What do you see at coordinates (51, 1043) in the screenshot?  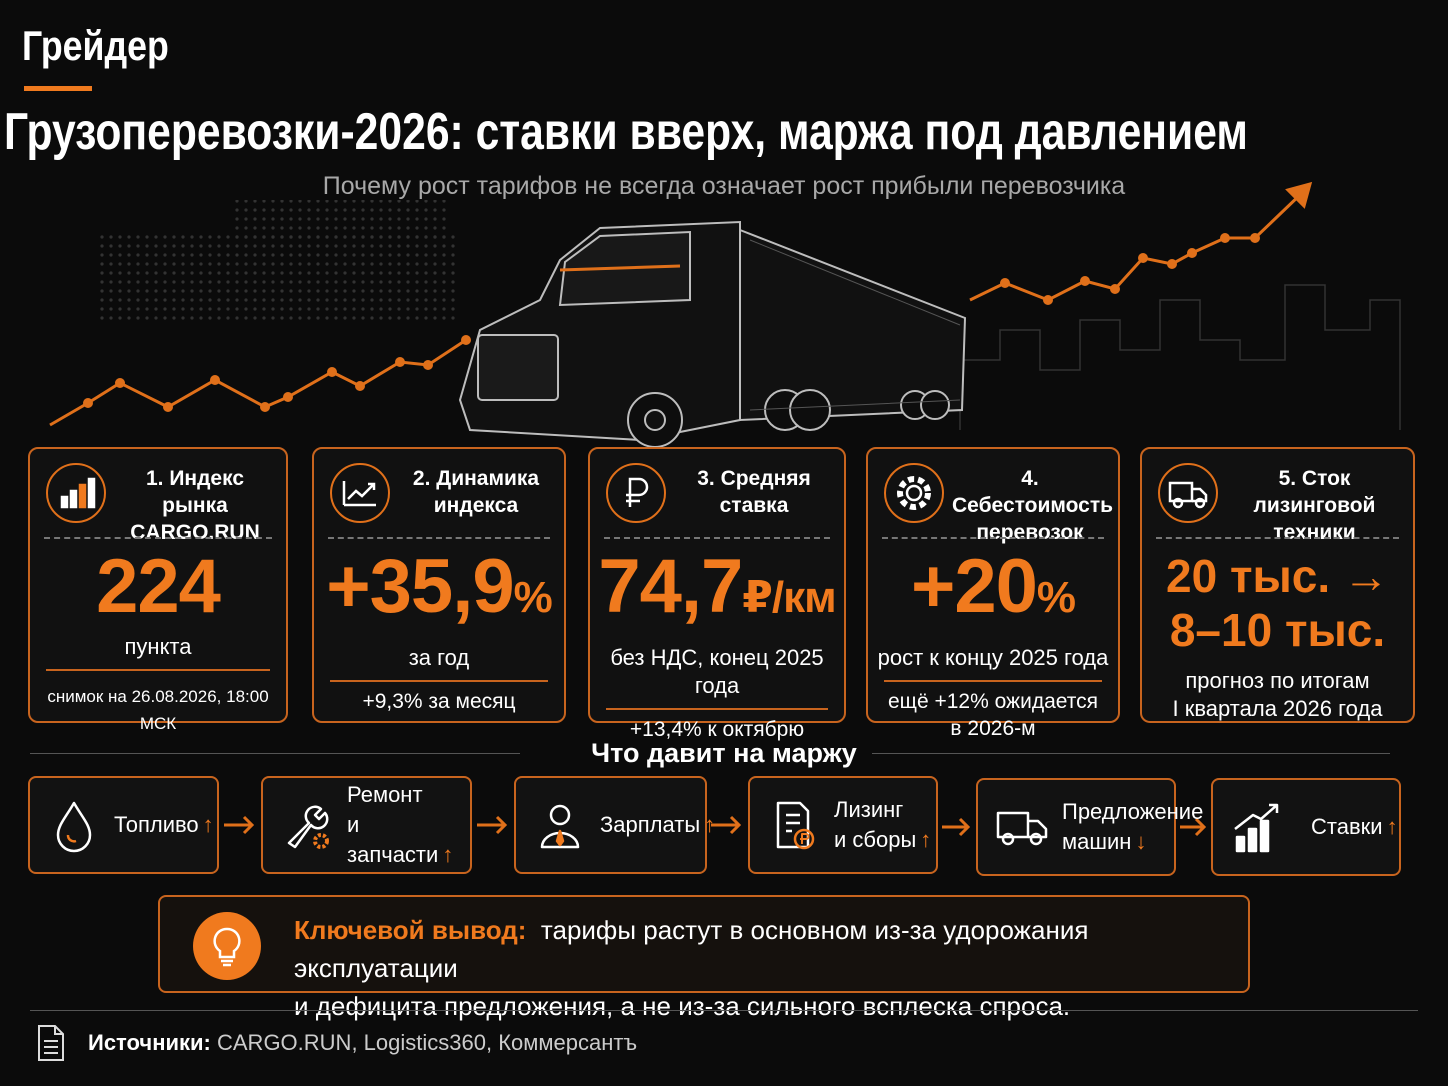 I see `document-icon` at bounding box center [51, 1043].